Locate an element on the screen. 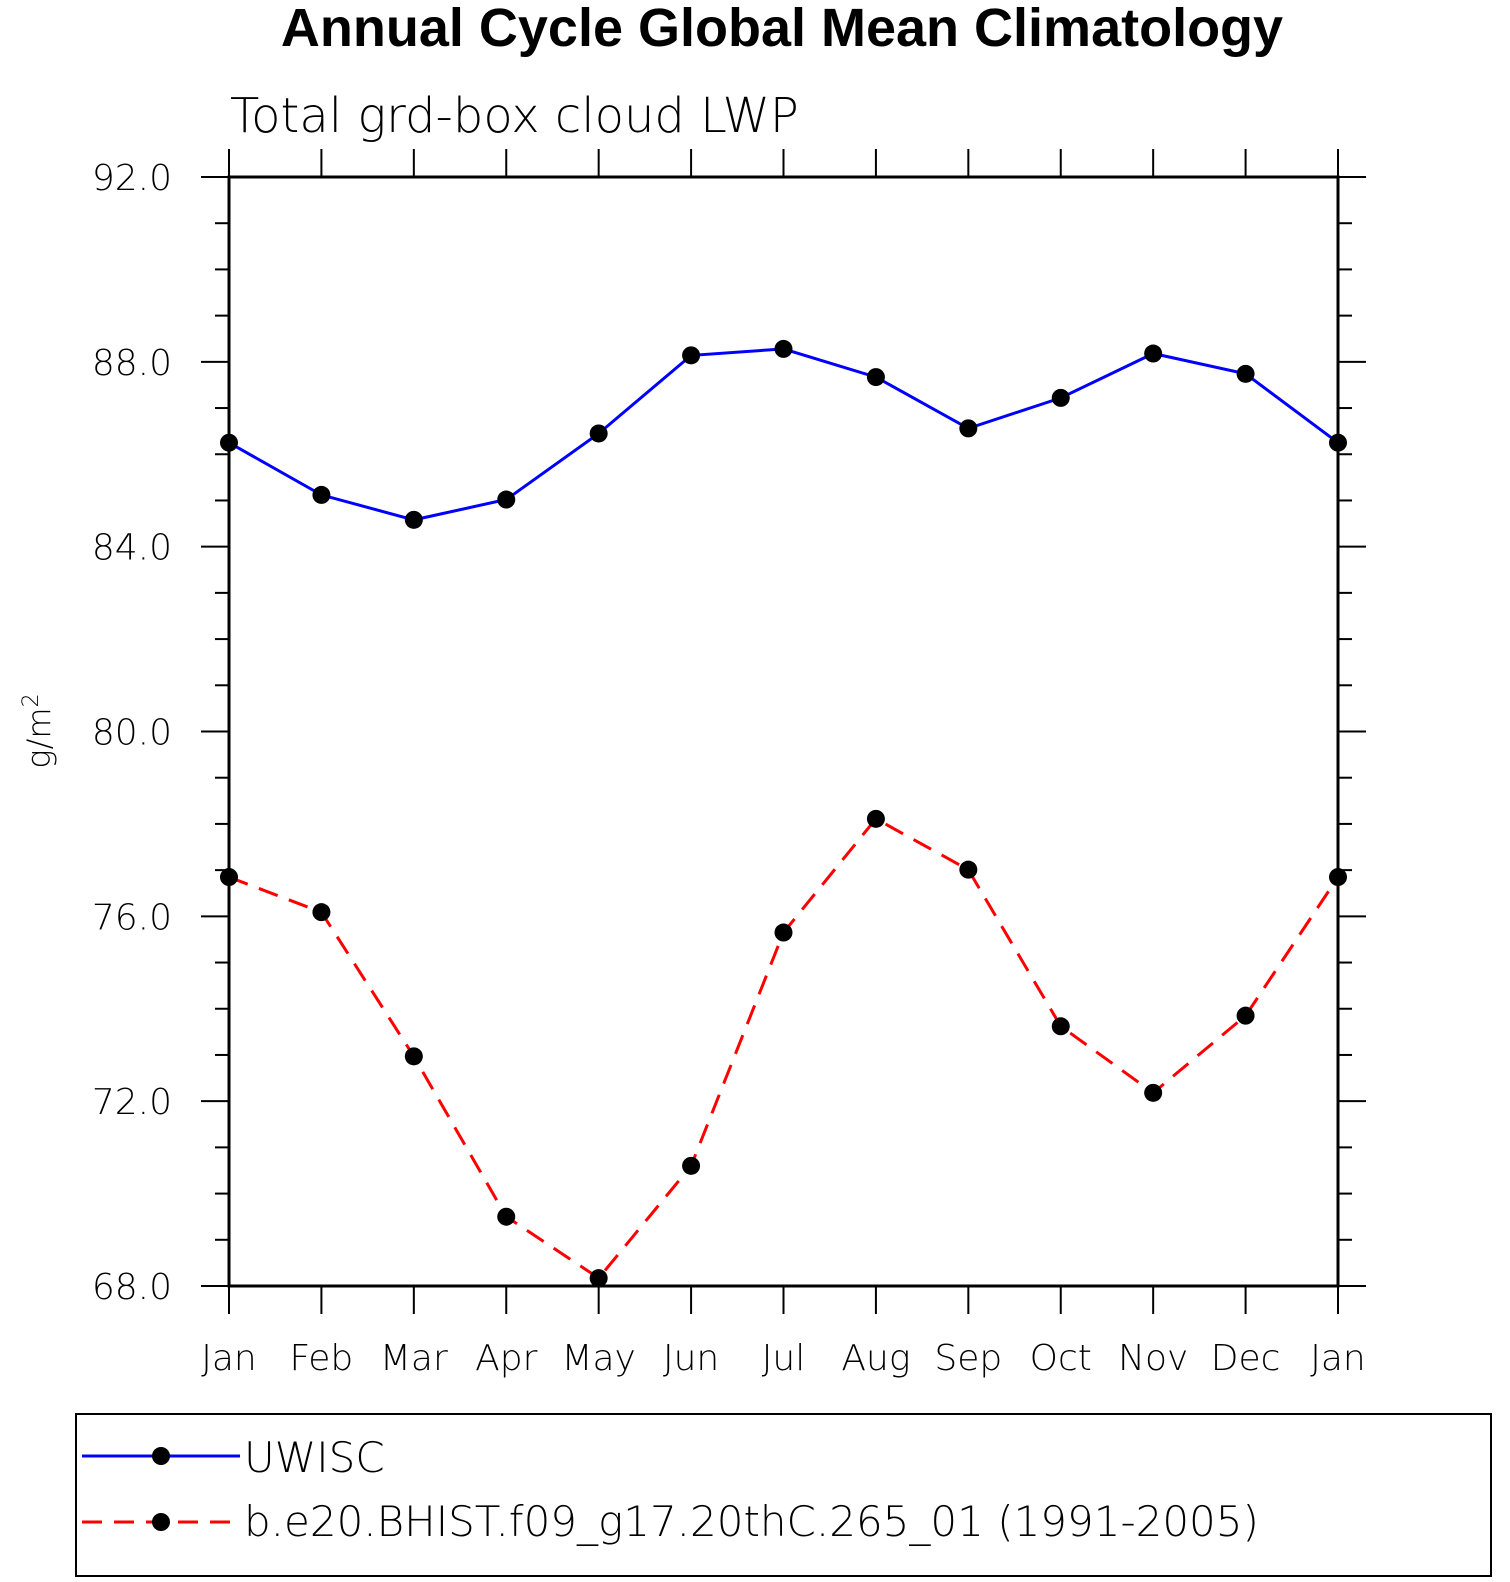 This screenshot has width=1510, height=1582. x-tick-label: Jun is located at coordinates (691, 1358).